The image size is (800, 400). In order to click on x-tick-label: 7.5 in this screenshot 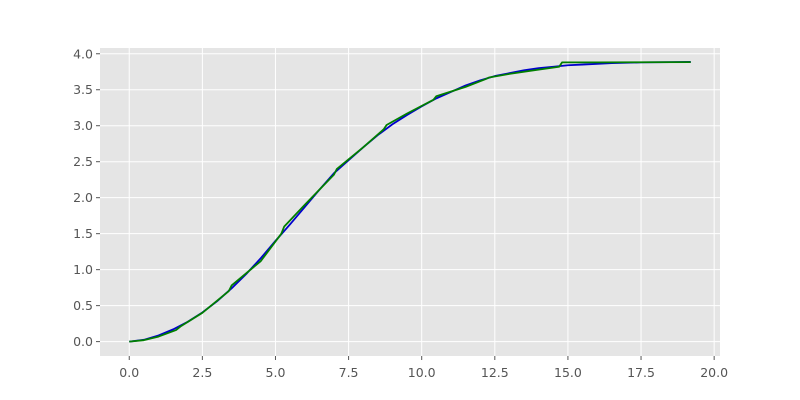, I will do `click(349, 372)`.